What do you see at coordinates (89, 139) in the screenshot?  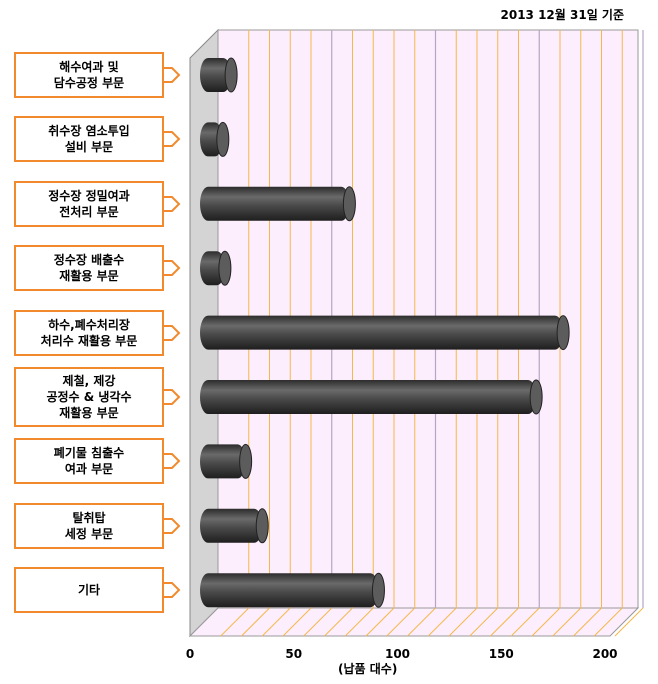 I see `category-label: 취수장 염소투입 설비 부문` at bounding box center [89, 139].